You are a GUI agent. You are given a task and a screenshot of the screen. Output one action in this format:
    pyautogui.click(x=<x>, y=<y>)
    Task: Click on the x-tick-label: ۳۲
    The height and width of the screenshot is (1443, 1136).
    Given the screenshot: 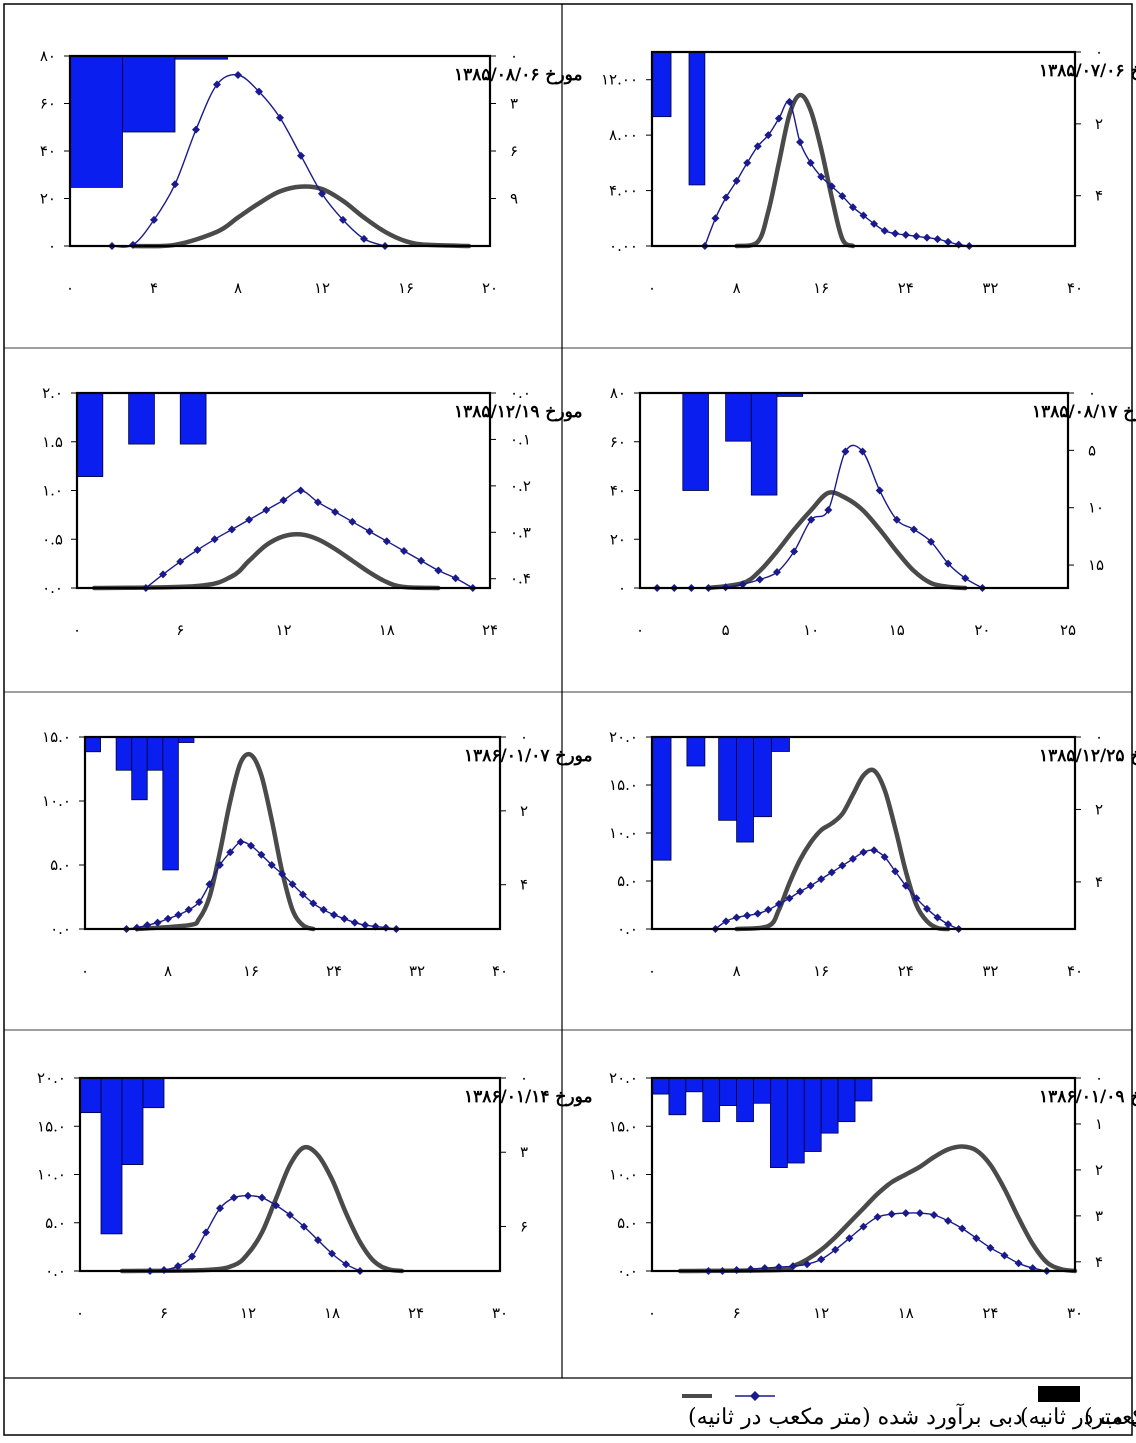 What is the action you would take?
    pyautogui.click(x=990, y=288)
    